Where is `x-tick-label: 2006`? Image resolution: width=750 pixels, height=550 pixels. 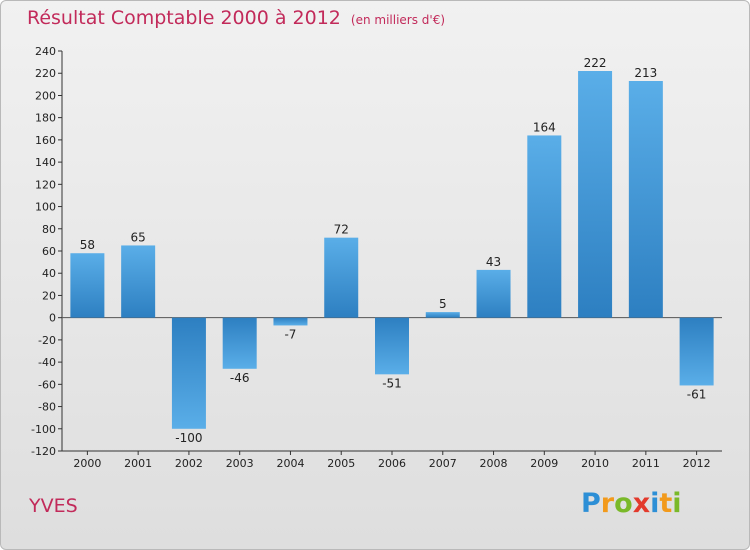
x-tick-label: 2006 is located at coordinates (392, 463).